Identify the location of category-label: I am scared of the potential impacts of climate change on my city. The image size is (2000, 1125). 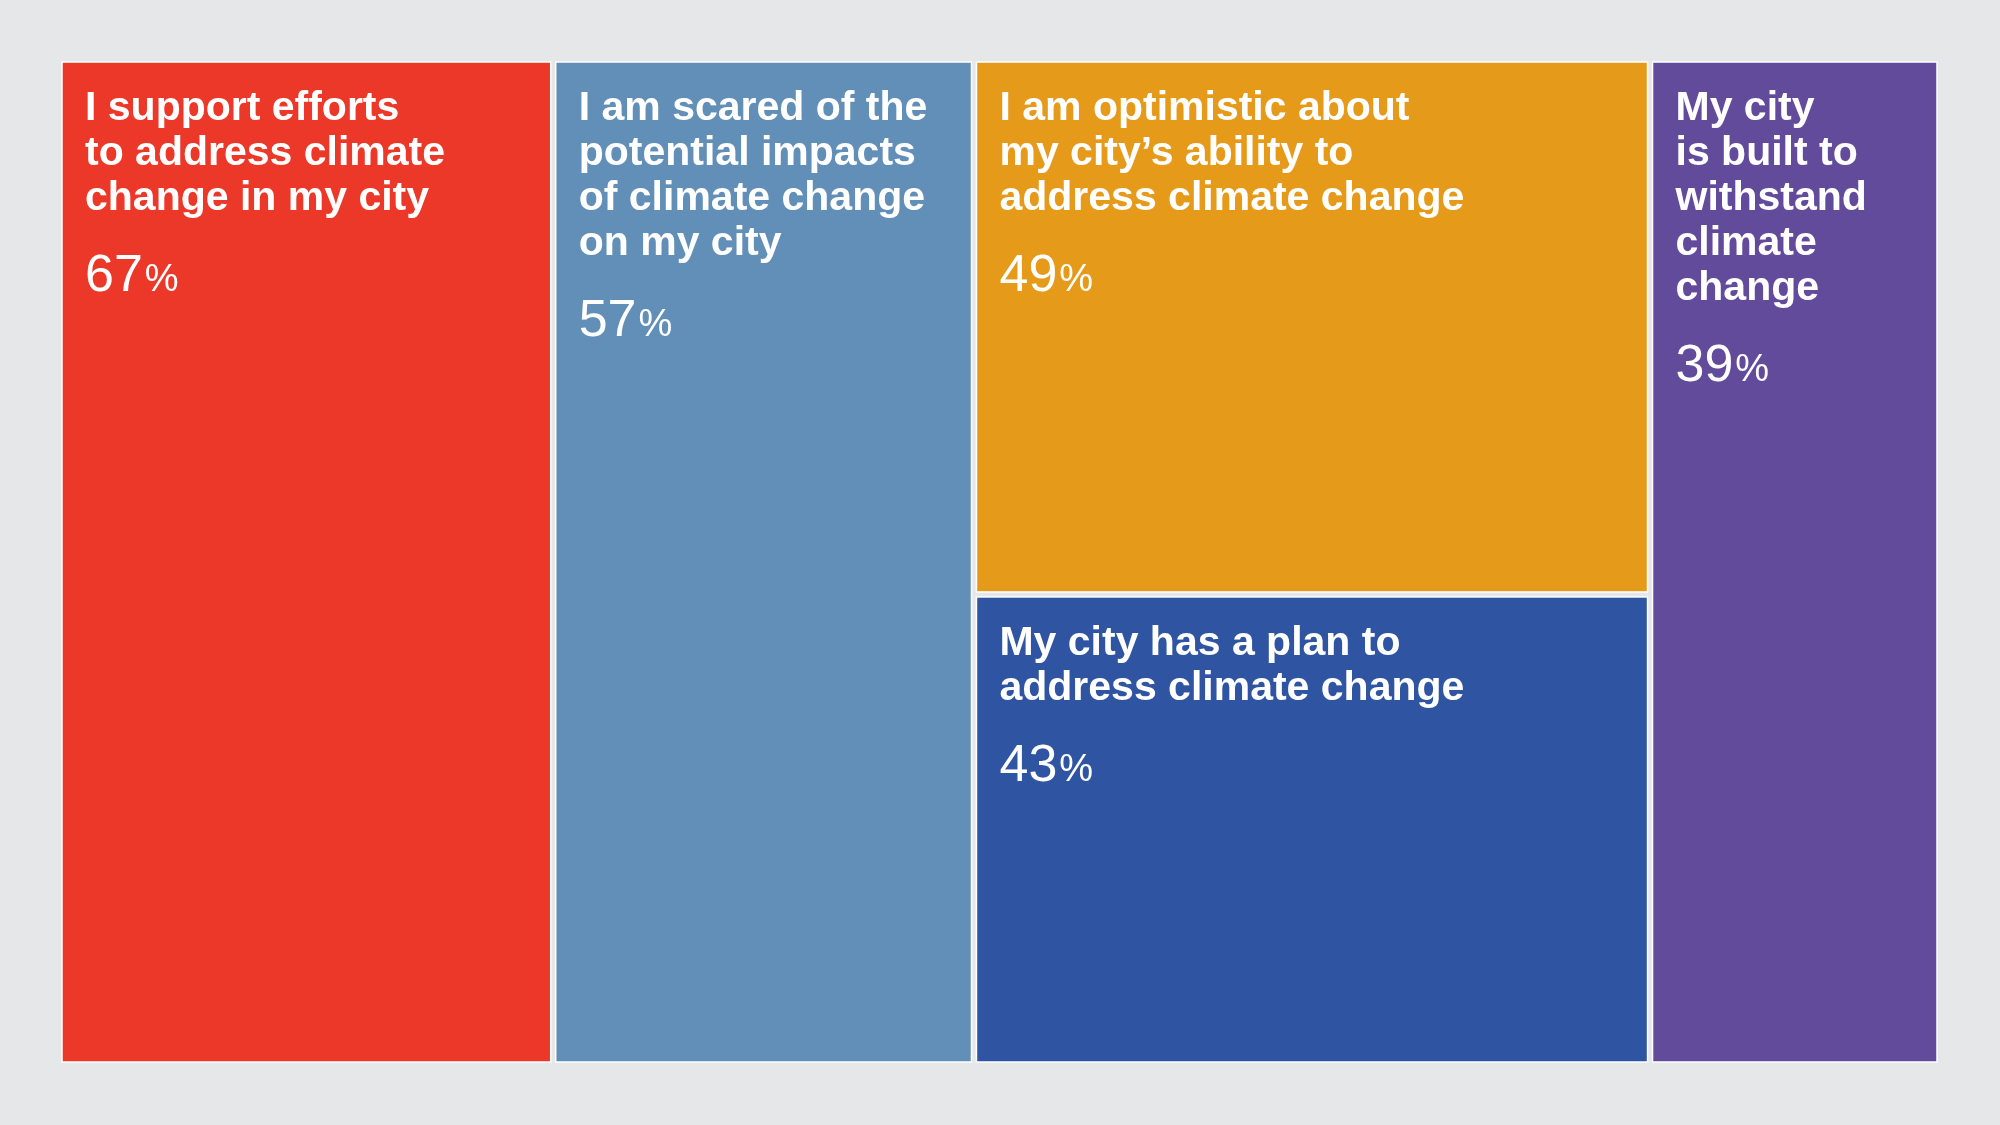
(753, 173).